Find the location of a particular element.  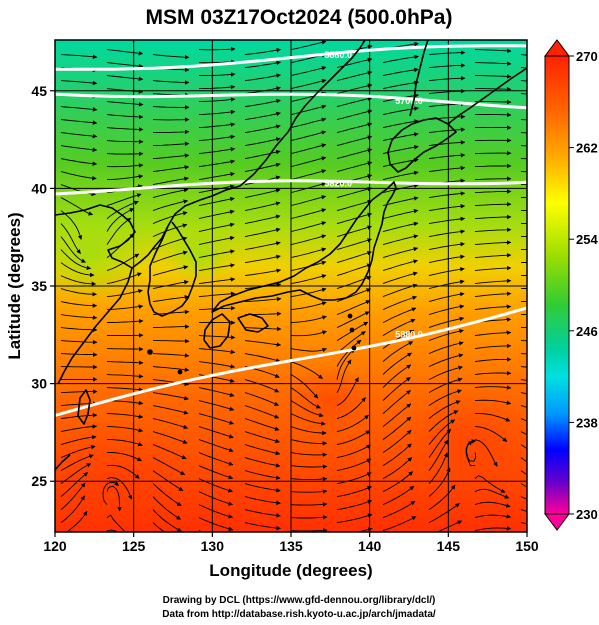

colorbar-tick-label: 254 is located at coordinates (587, 239).